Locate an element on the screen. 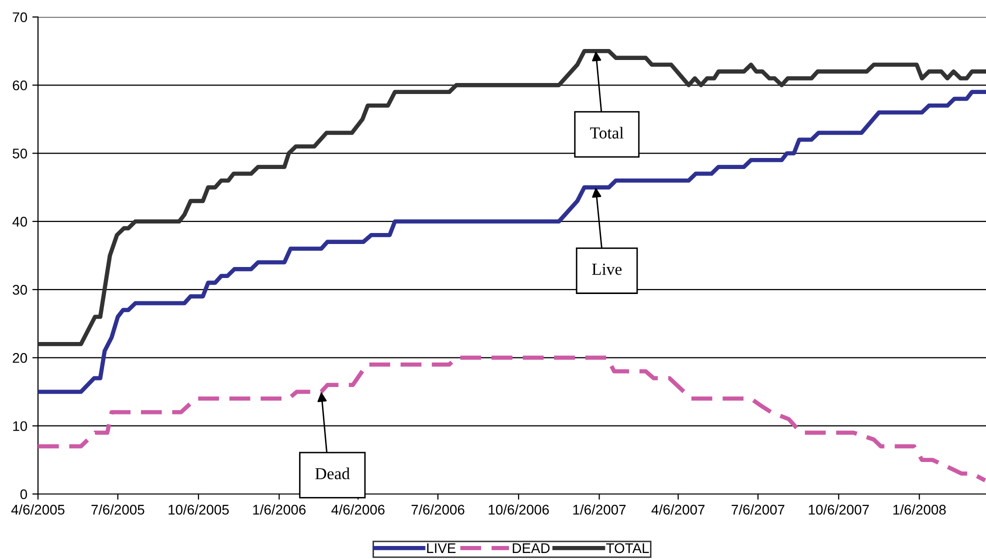  legend-label: TOTAL is located at coordinates (627, 548).